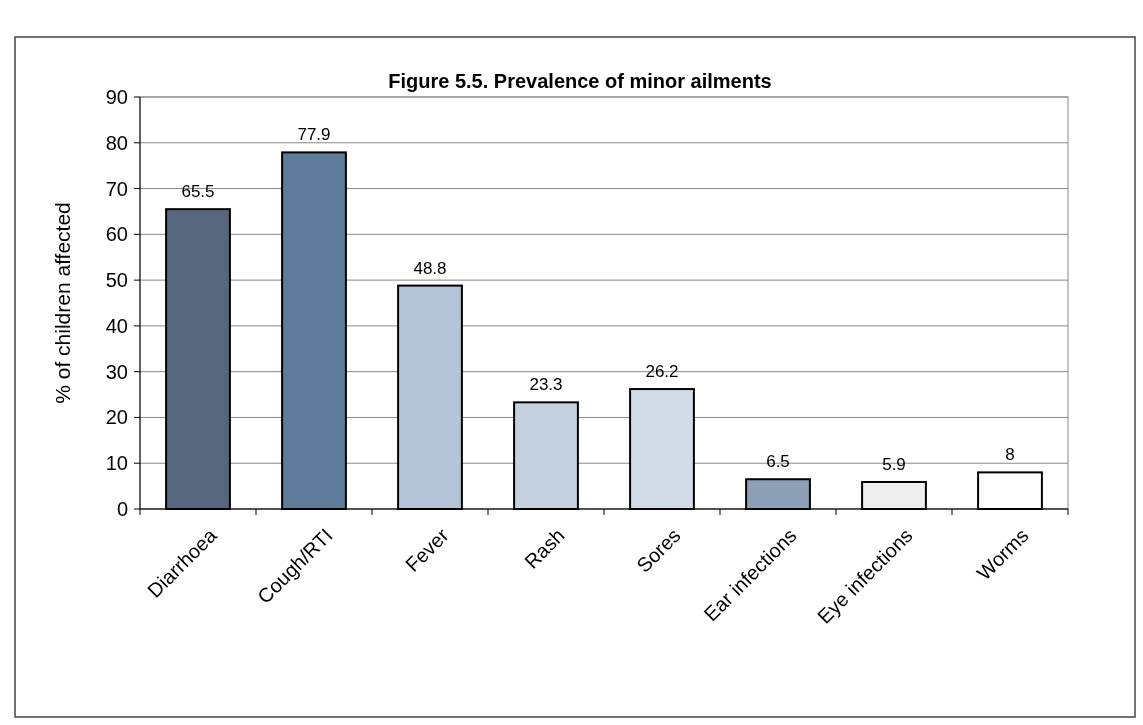  Describe the element at coordinates (1010, 455) in the screenshot. I see `data-label: 8` at that location.